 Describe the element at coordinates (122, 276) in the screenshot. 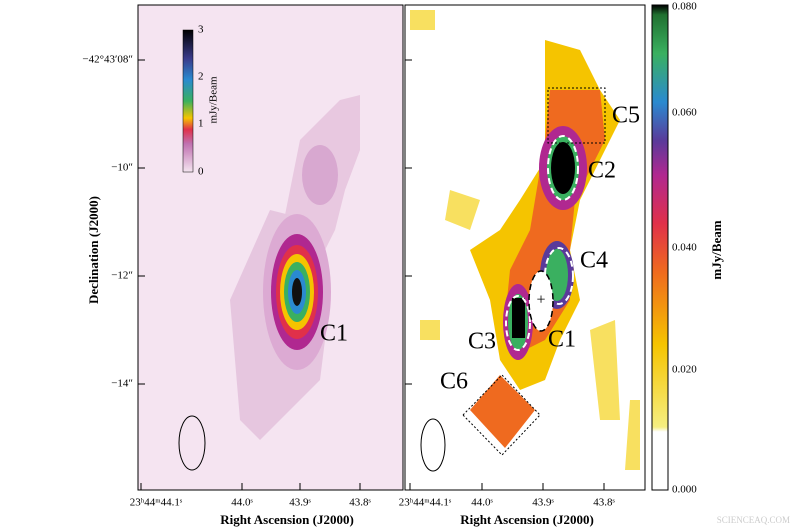

I see `y-tick-label: −12″` at that location.